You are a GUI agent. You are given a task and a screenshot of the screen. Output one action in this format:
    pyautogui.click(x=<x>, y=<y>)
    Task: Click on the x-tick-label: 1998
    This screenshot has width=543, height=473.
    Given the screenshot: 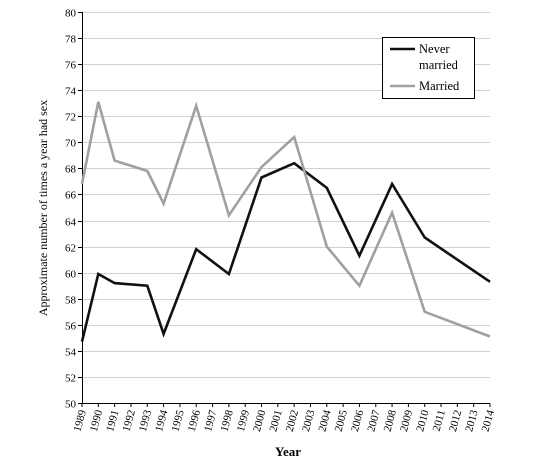 What is the action you would take?
    pyautogui.click(x=227, y=420)
    